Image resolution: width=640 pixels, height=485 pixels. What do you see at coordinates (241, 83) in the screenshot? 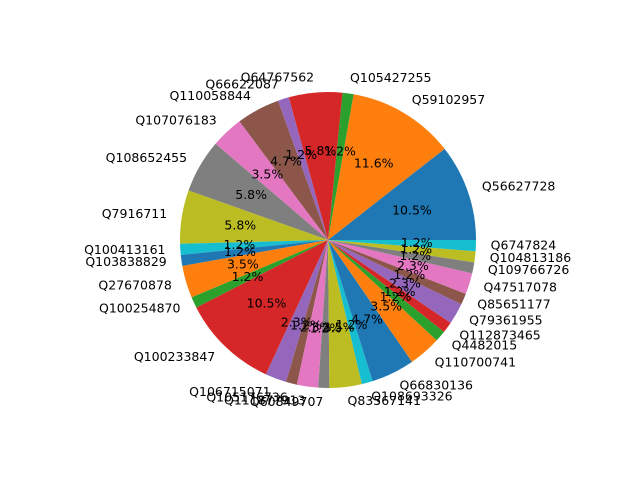
I see `slice-label: Q66622087` at bounding box center [241, 83].